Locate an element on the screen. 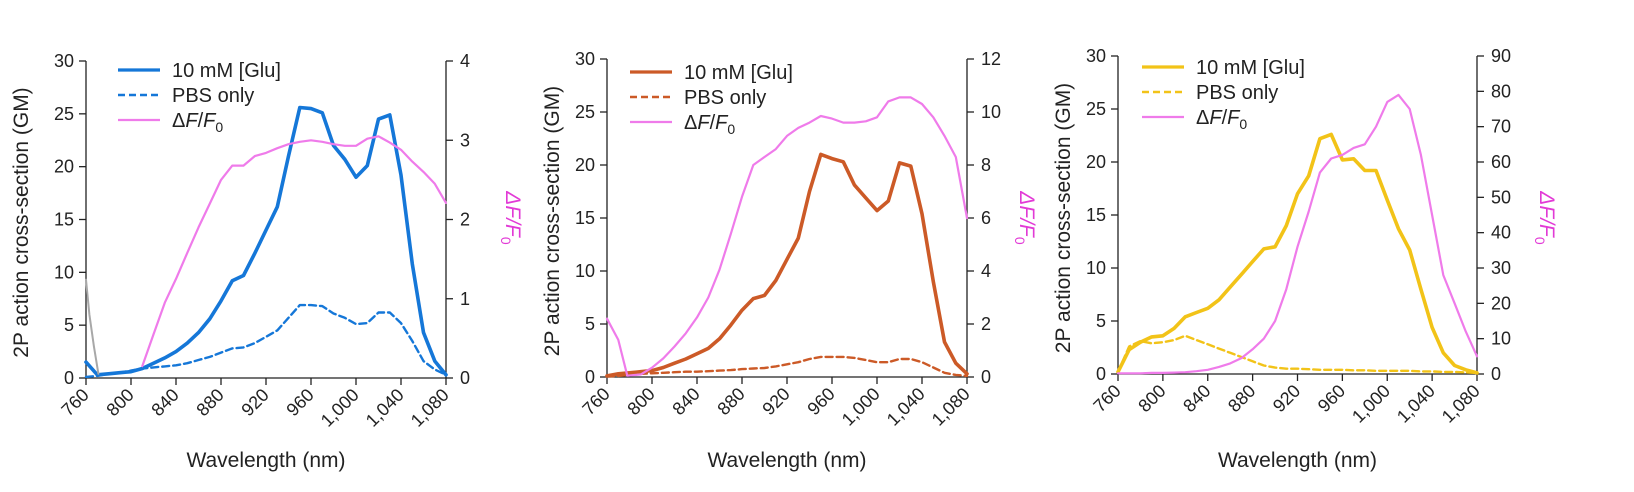  y2-tick-label: 3 is located at coordinates (465, 140).